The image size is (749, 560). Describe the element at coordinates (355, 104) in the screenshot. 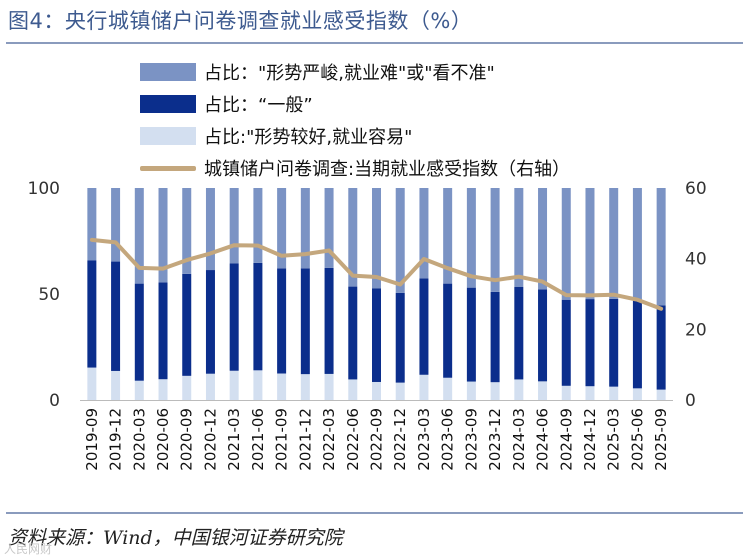

I see `legend-item-general: 占比：“一般”` at that location.